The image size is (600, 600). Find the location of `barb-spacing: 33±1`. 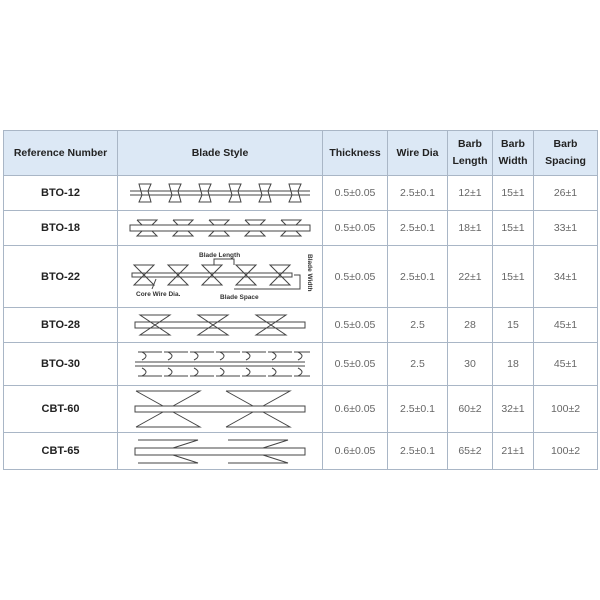

barb-spacing: 33±1 is located at coordinates (565, 228).